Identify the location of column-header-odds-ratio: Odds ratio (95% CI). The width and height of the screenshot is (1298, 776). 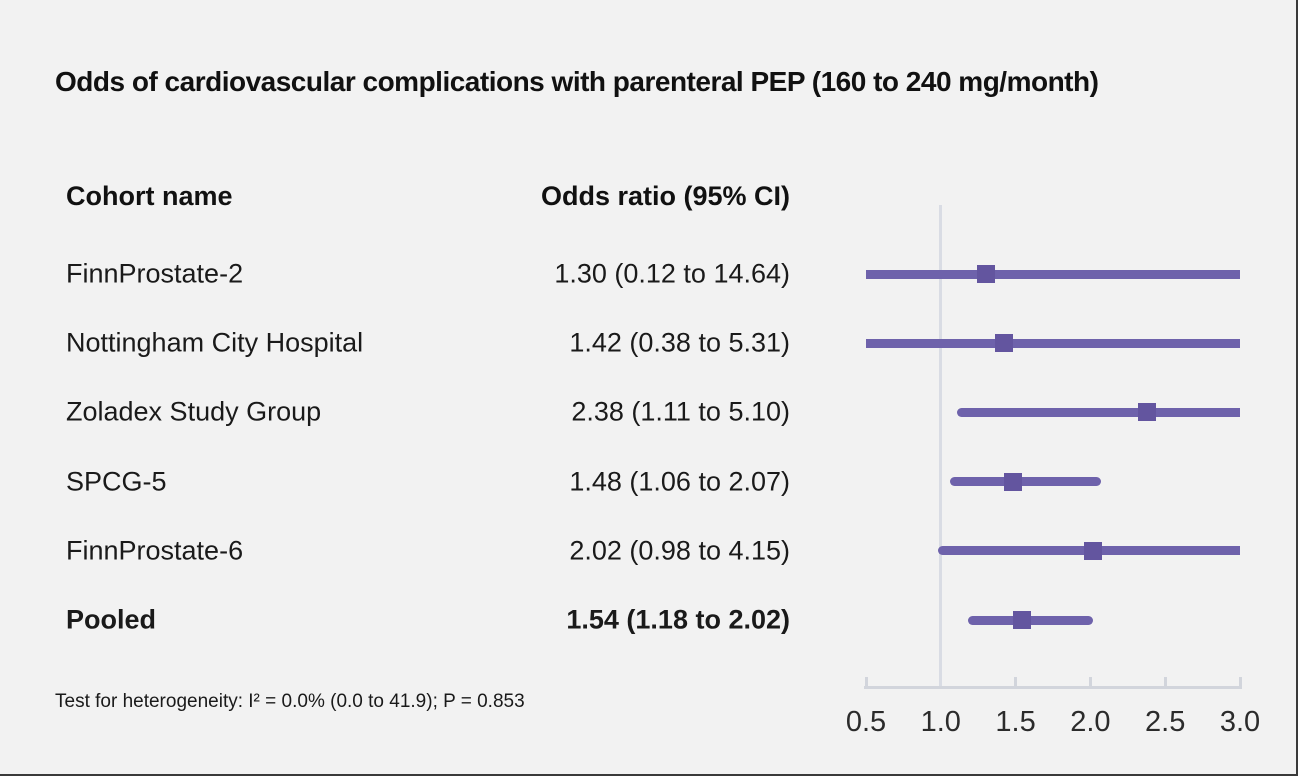
(665, 196).